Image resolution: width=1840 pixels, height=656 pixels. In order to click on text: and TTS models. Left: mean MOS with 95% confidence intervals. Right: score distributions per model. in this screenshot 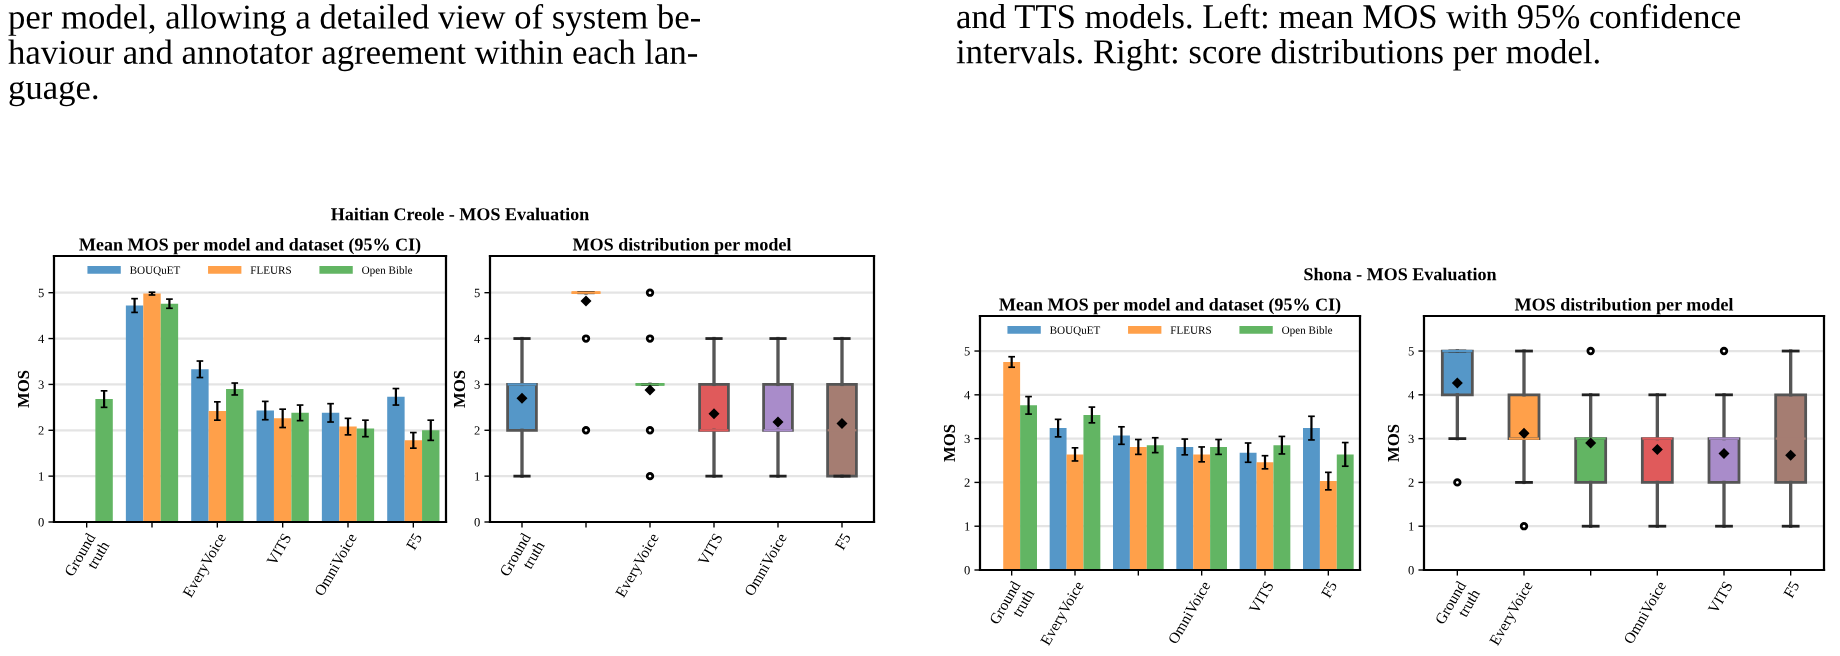, I will do `click(1348, 37)`.